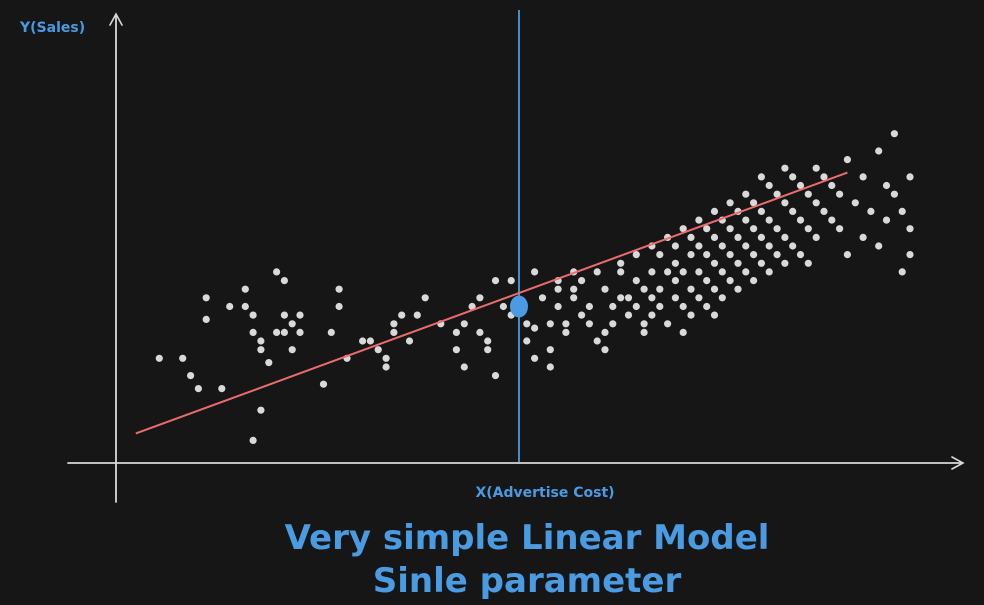 This screenshot has width=984, height=605. What do you see at coordinates (544, 493) in the screenshot?
I see `x-axis-label: X(Advertise Cost)` at bounding box center [544, 493].